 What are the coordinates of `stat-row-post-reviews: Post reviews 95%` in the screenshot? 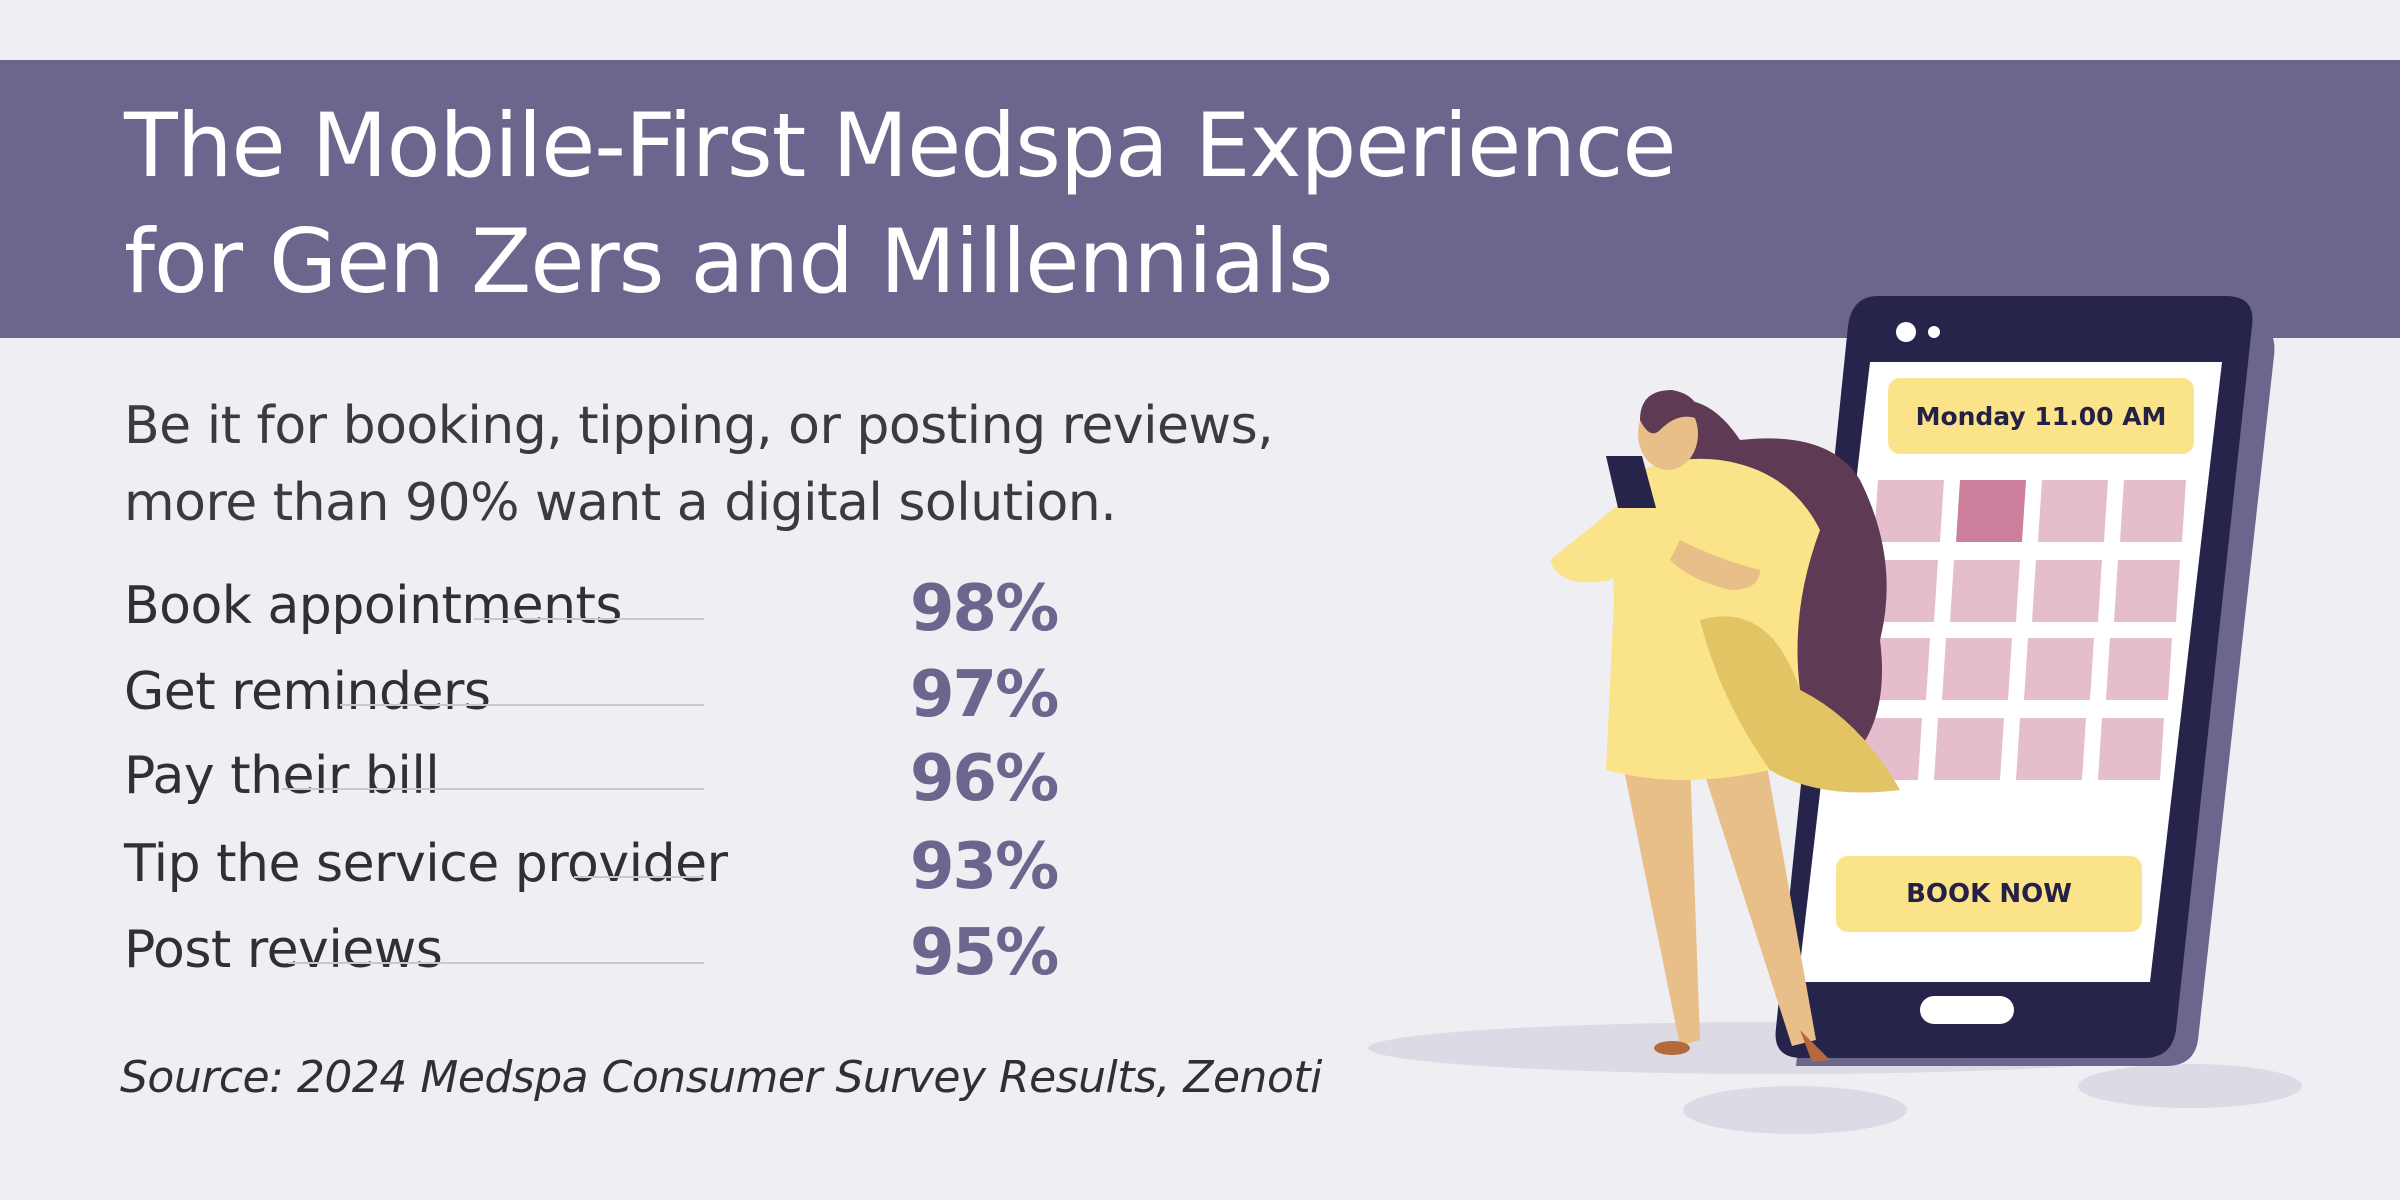 It's located at (594, 954).